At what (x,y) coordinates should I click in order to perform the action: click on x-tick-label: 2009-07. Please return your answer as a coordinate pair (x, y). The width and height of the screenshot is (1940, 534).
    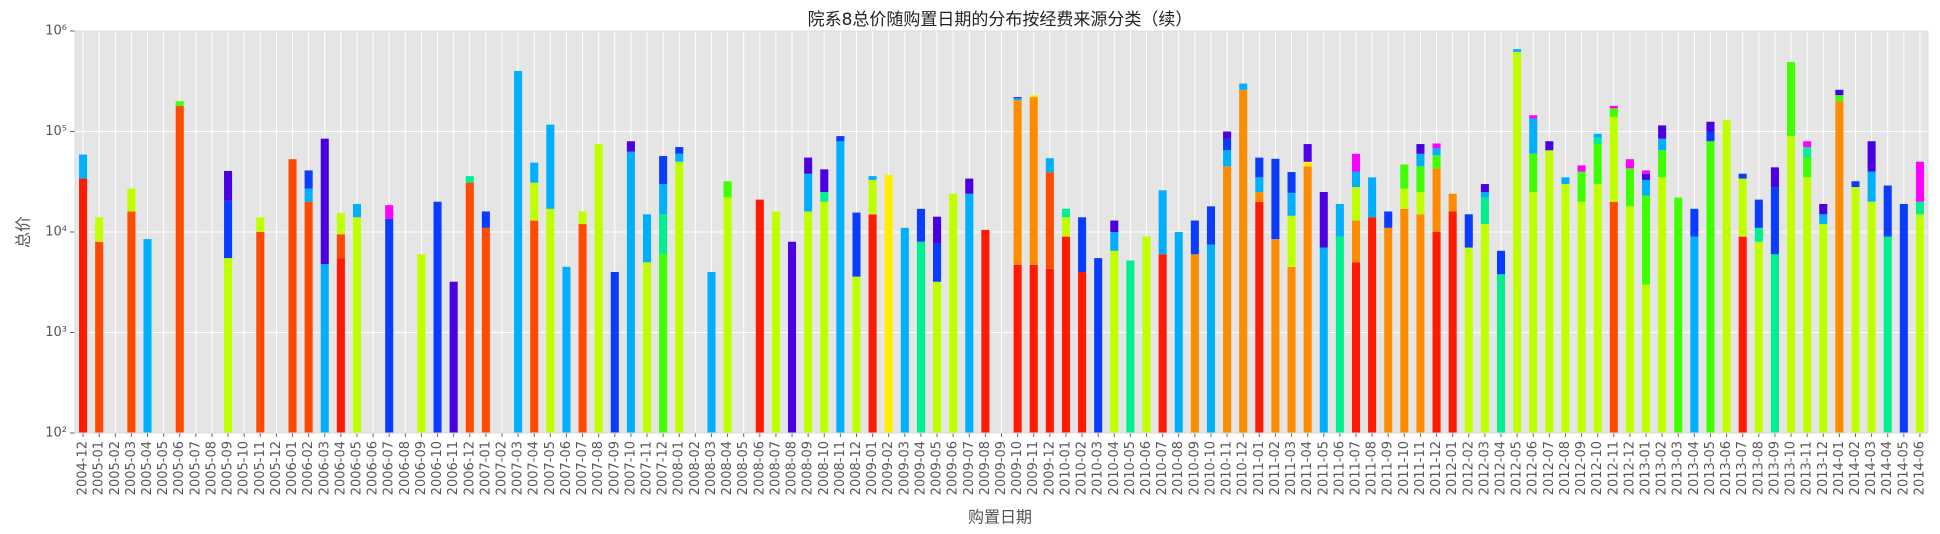
    Looking at the image, I should click on (969, 468).